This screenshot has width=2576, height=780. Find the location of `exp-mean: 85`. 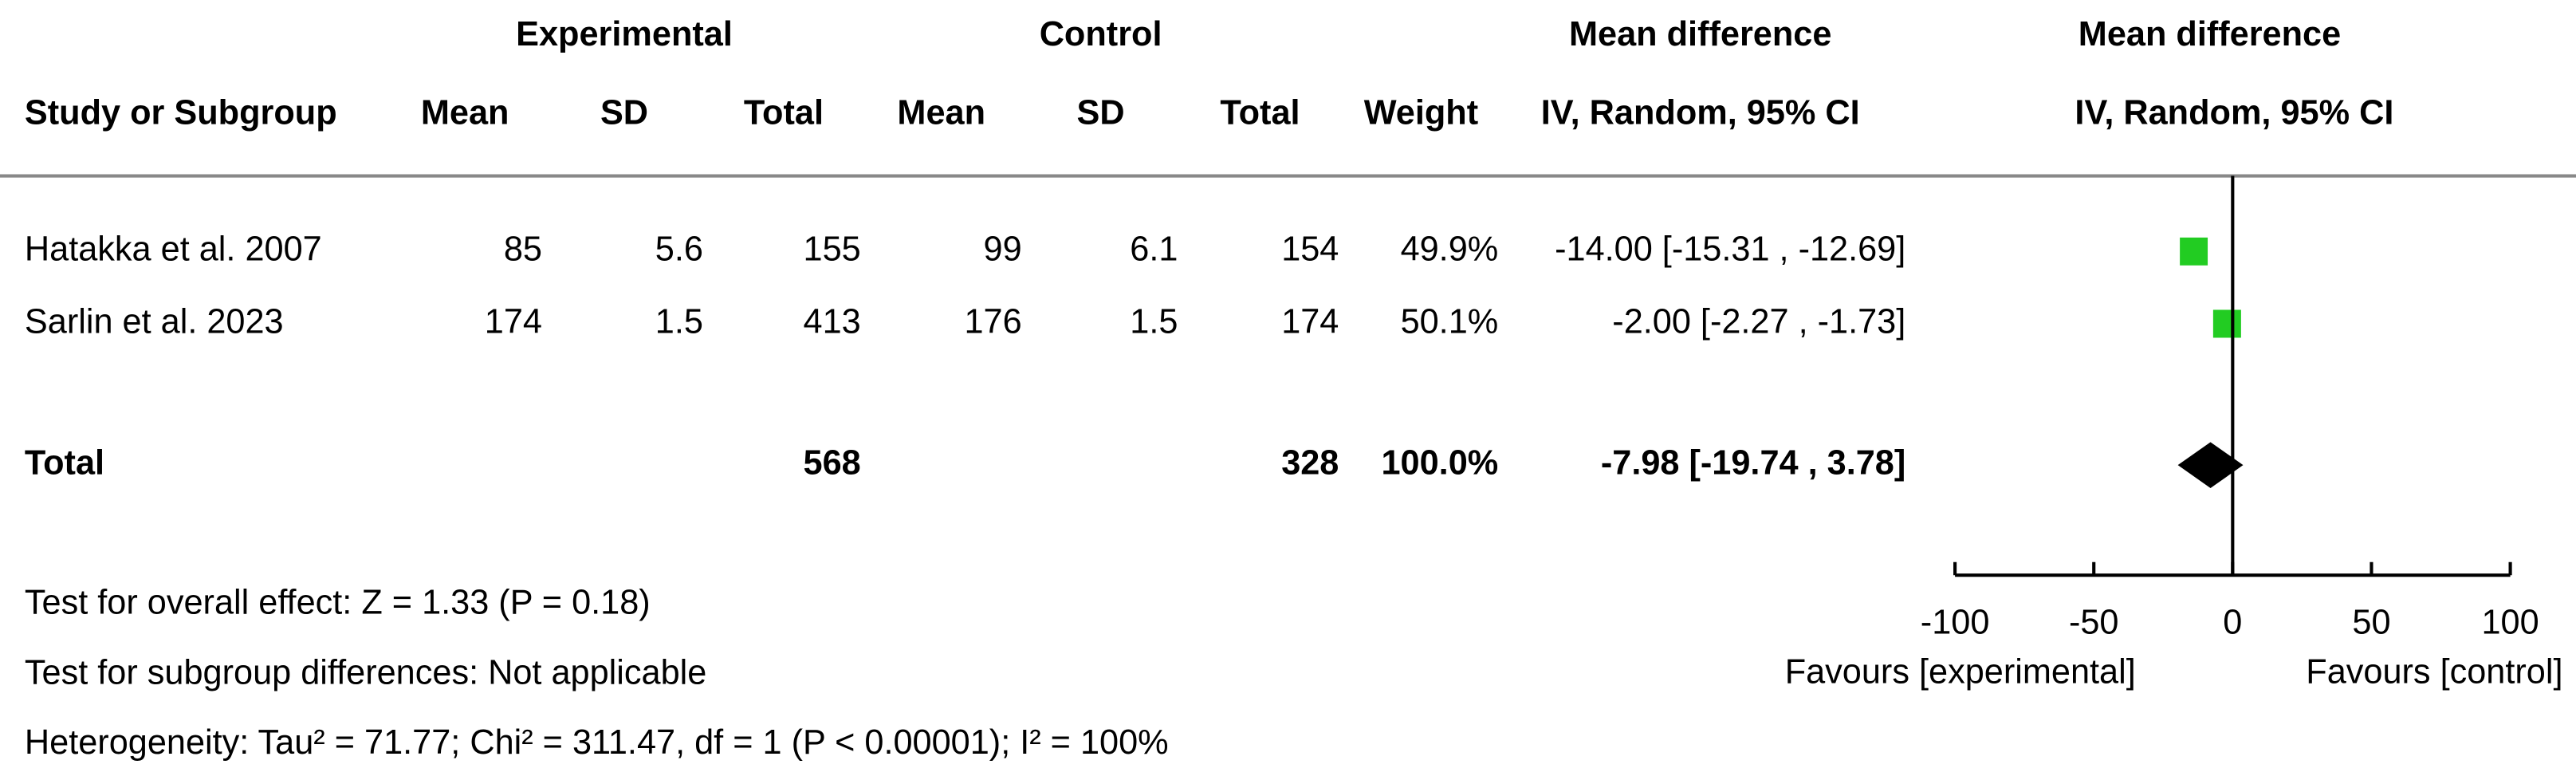

exp-mean: 85 is located at coordinates (523, 249).